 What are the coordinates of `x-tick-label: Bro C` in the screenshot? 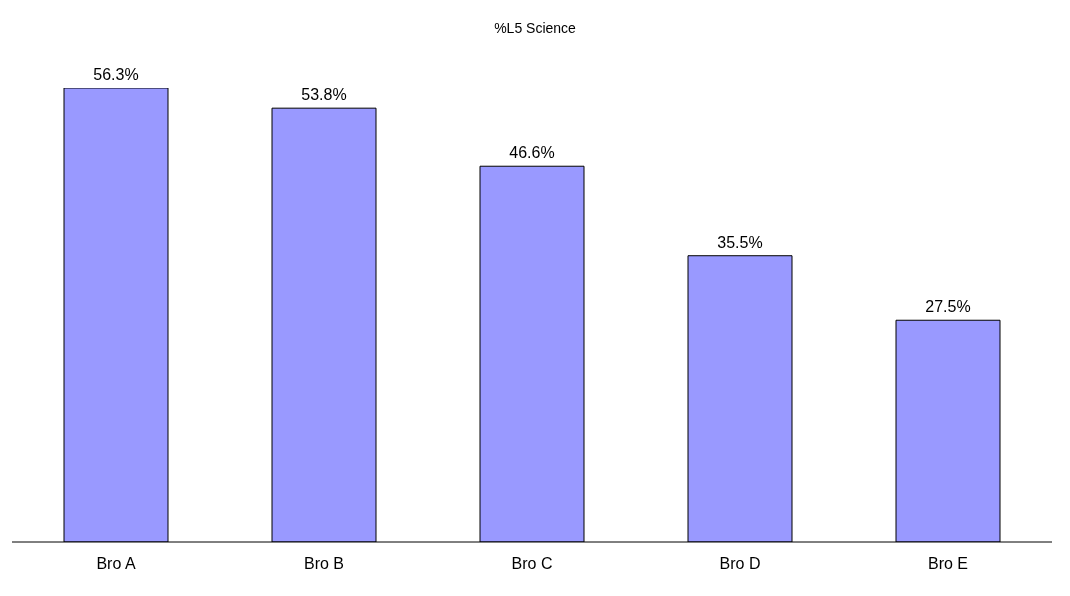 It's located at (532, 564).